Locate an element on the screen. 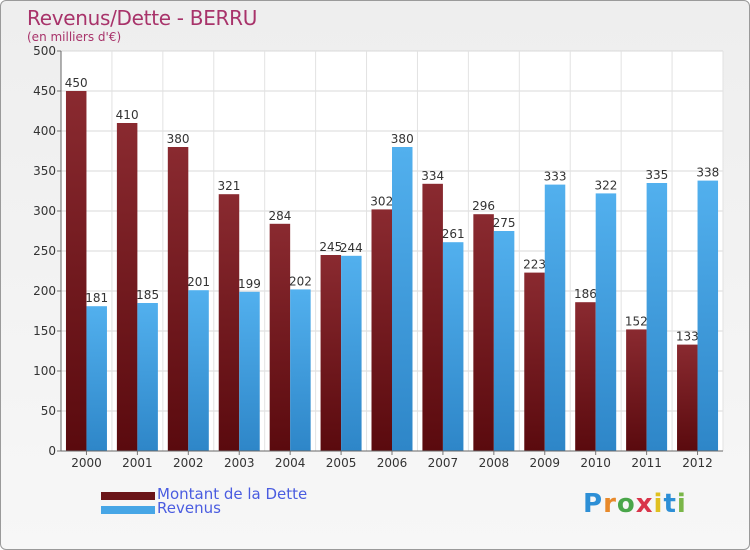 The width and height of the screenshot is (750, 550). legend-swatch-dette is located at coordinates (128, 496).